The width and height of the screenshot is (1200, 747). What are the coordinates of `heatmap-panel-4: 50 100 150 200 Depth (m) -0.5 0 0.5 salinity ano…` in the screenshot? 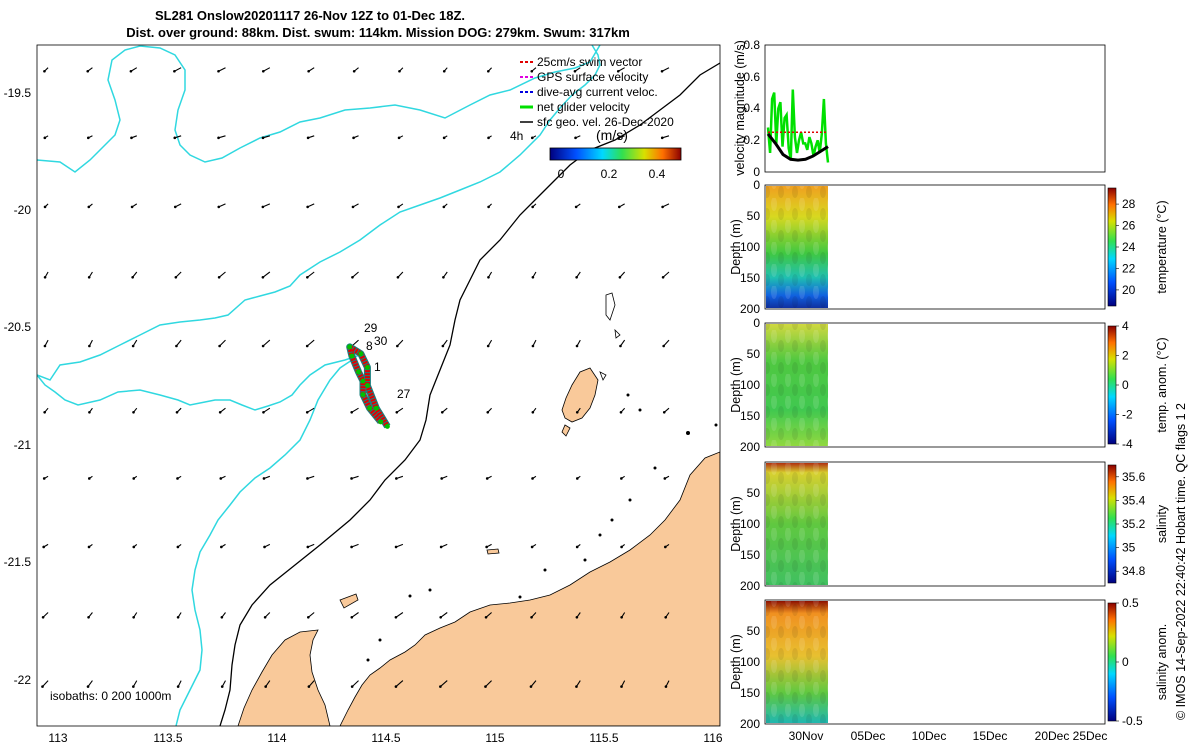 It's located at (949, 669).